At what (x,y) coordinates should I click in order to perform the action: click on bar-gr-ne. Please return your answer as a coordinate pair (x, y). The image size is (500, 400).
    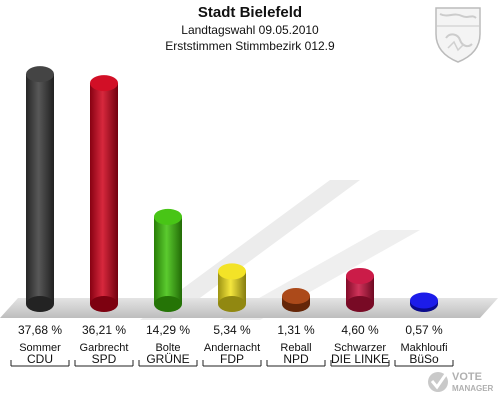
    Looking at the image, I should click on (168, 260).